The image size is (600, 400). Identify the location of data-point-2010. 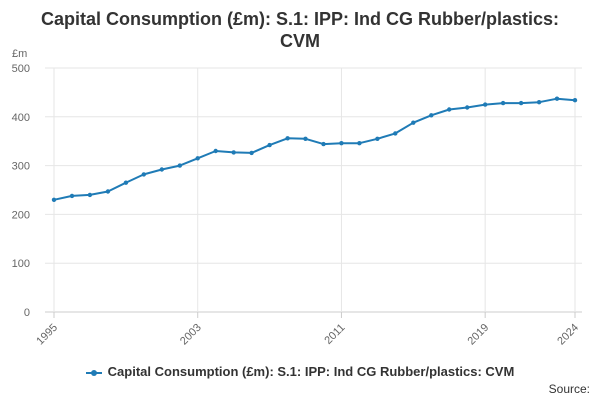
(323, 144).